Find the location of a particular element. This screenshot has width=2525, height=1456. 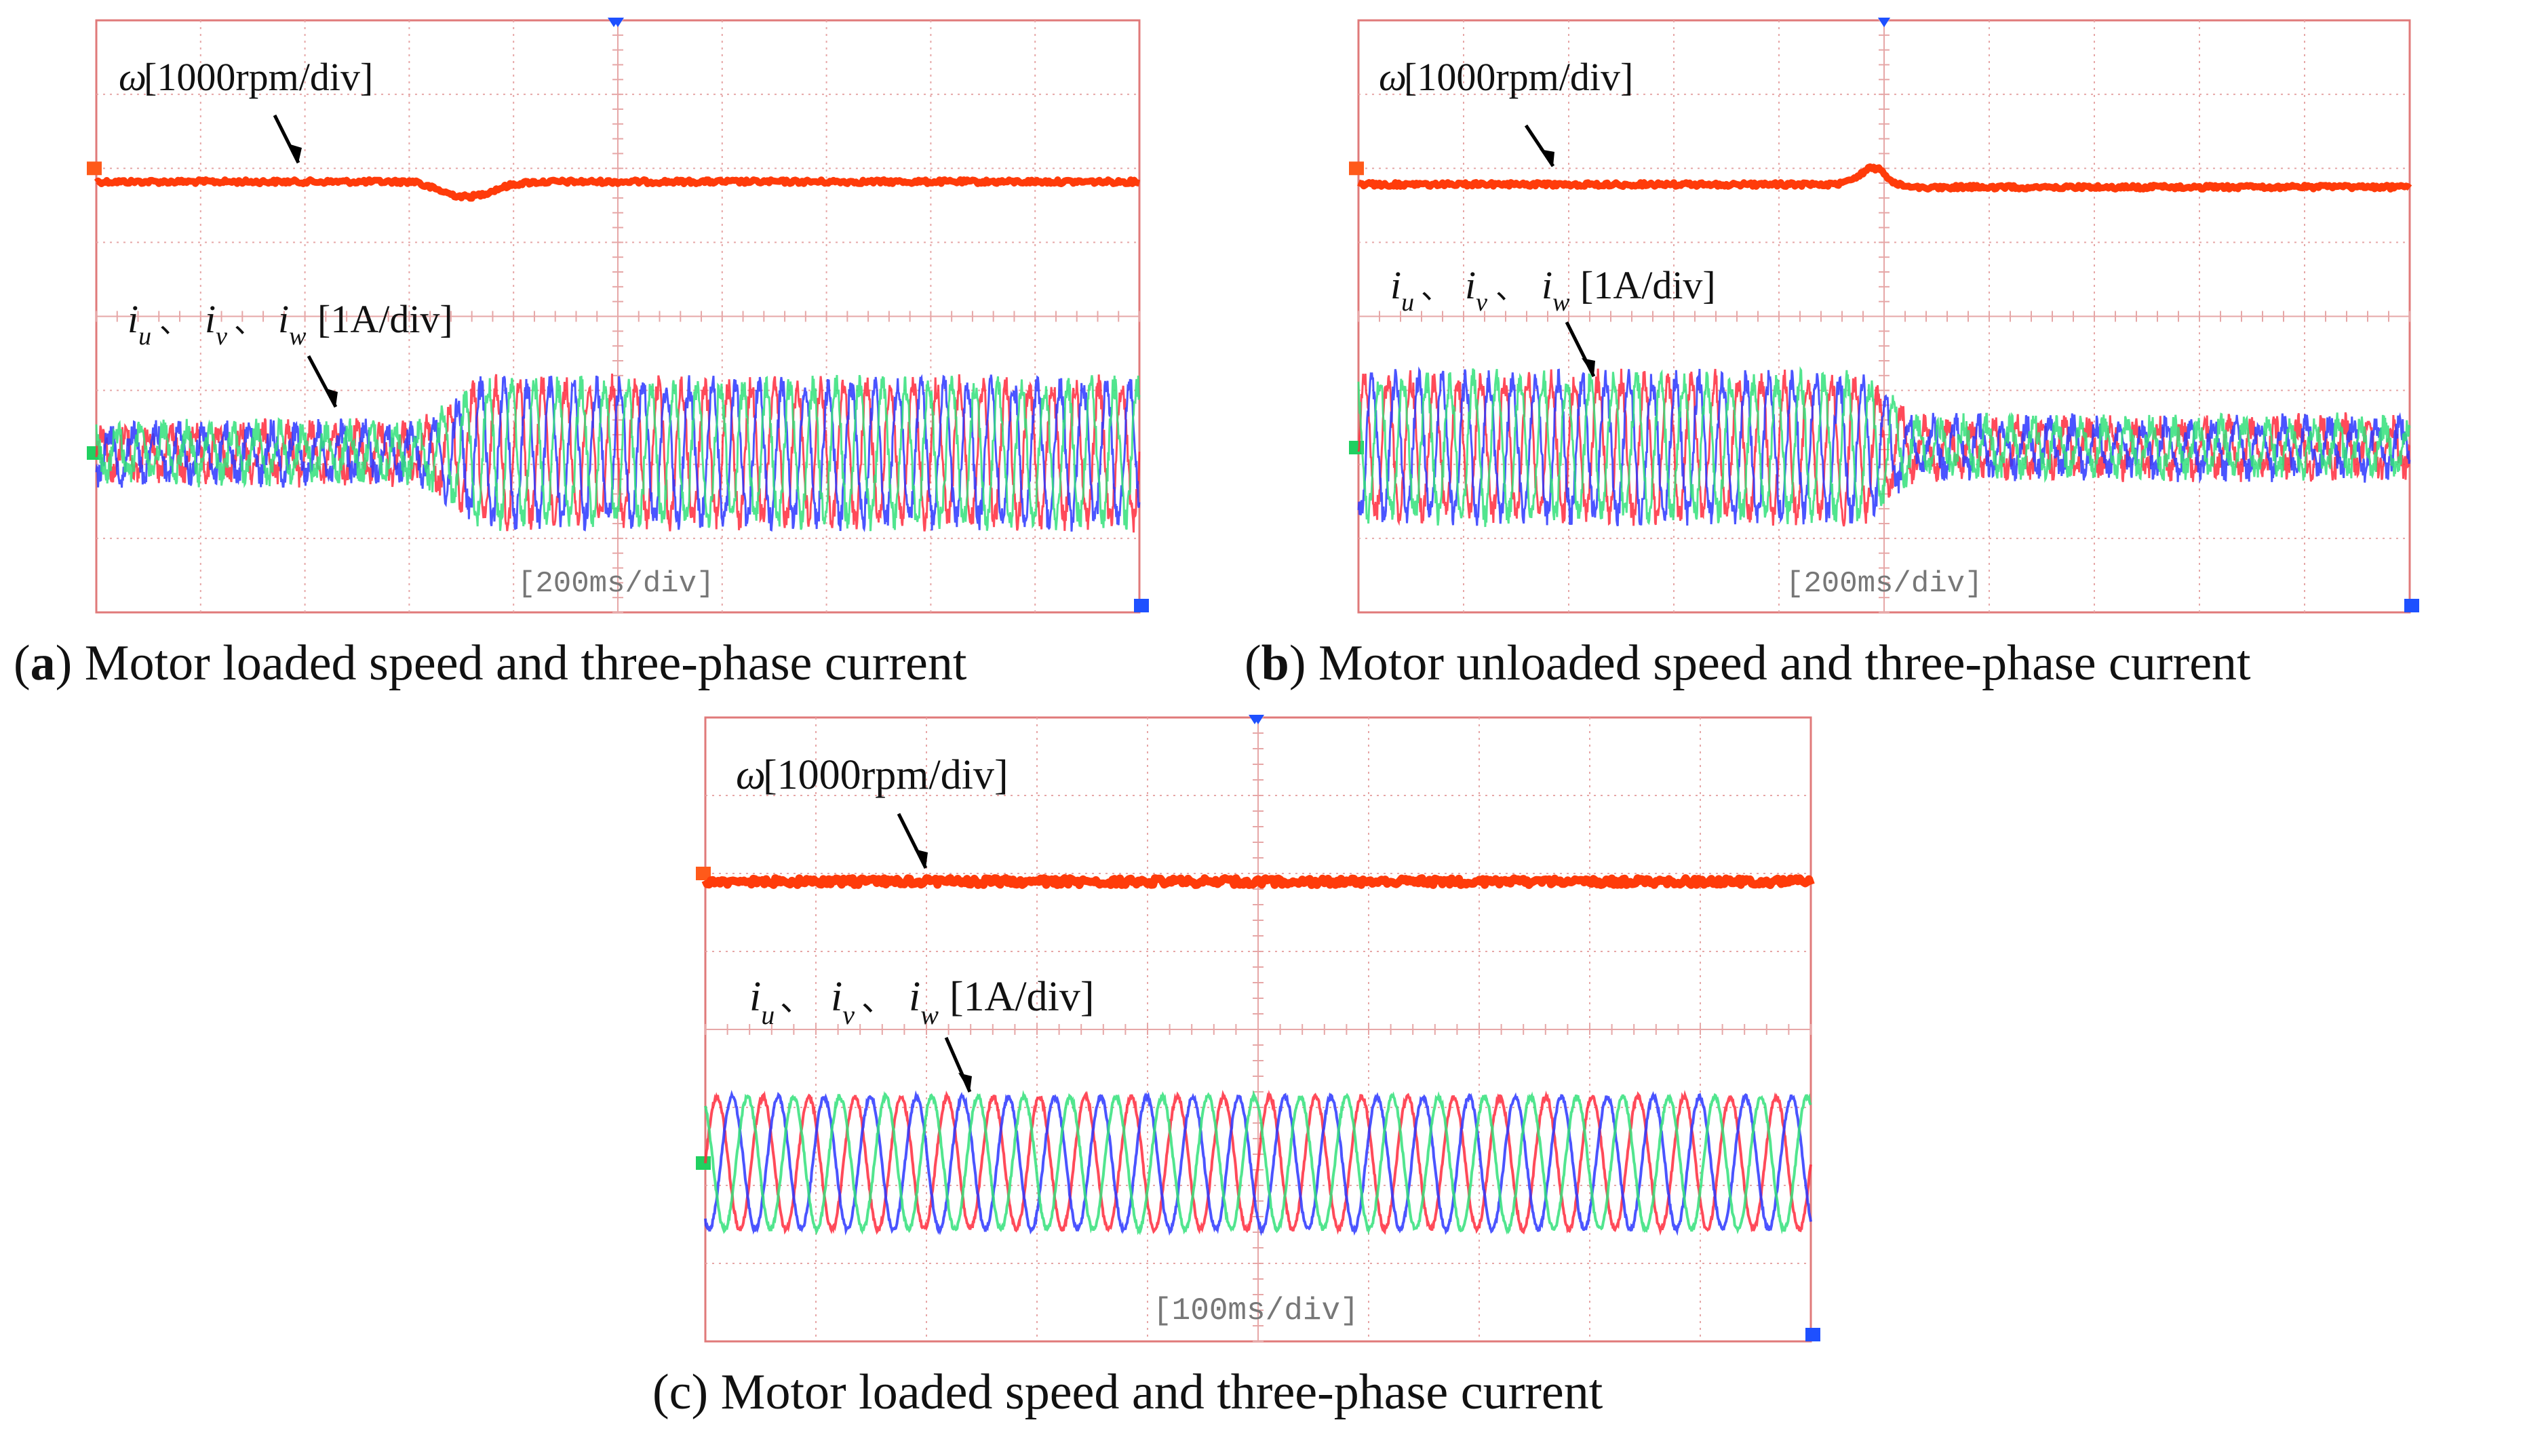

panel-b-omega-symbol: ω is located at coordinates (1393, 77).